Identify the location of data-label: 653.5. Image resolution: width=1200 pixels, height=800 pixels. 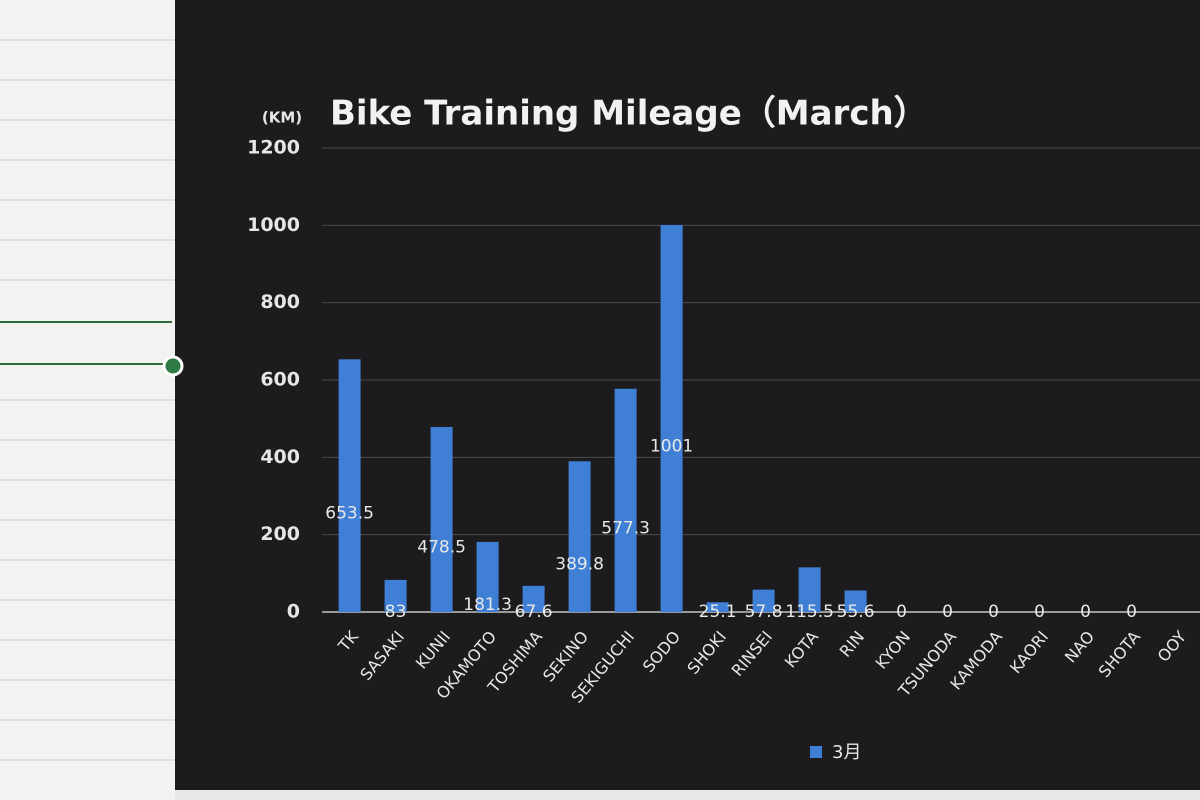
(349, 514).